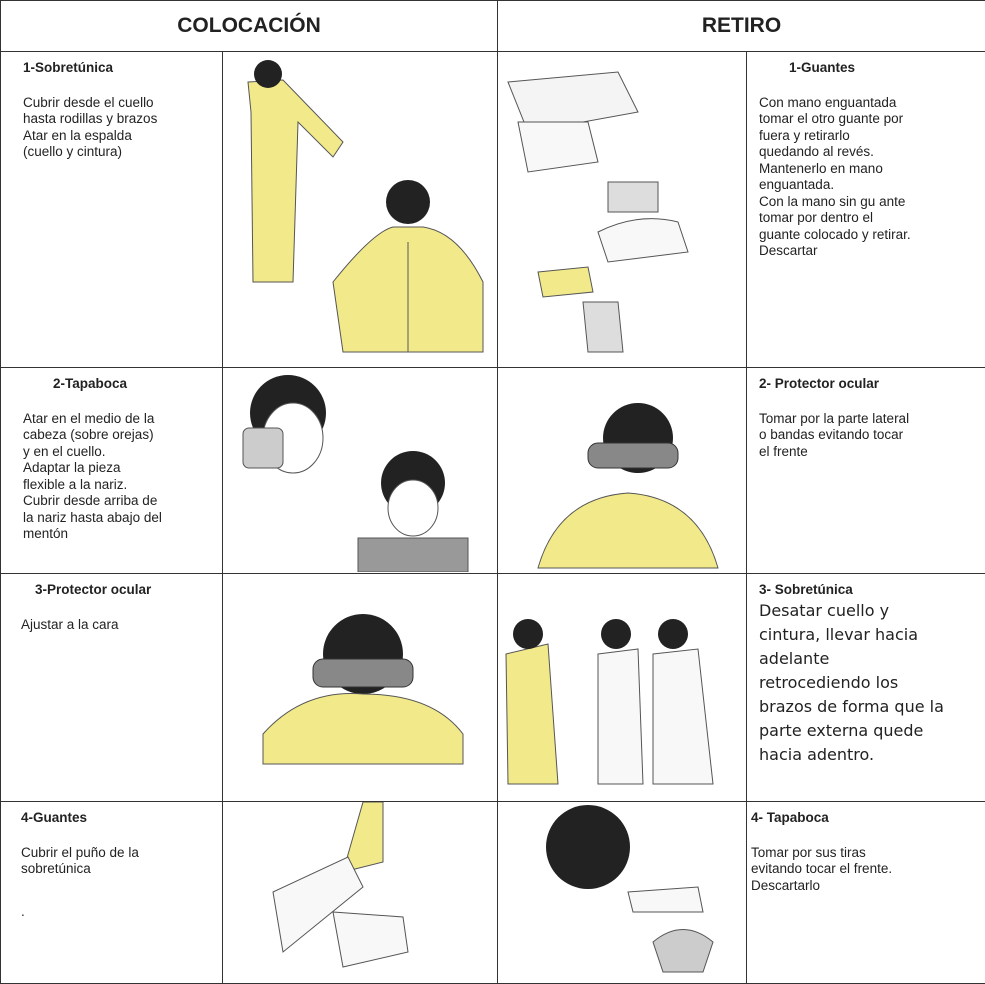 This screenshot has width=985, height=984. Describe the element at coordinates (872, 683) in the screenshot. I see `text-line: retrocediendo los` at that location.